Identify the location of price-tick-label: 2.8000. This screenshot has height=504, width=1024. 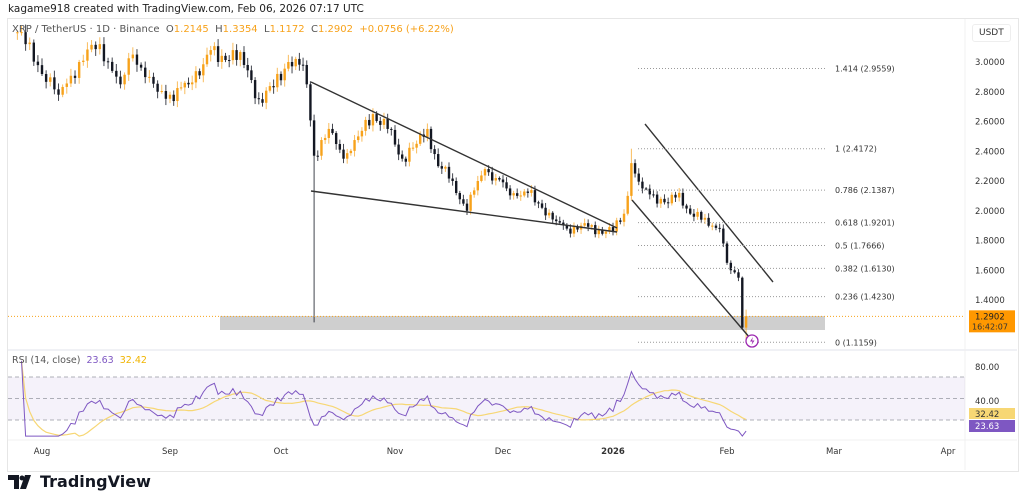
(990, 93).